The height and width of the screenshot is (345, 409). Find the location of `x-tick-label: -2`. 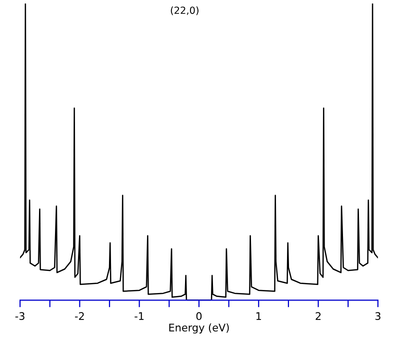

x-tick-label: -2 is located at coordinates (79, 316).